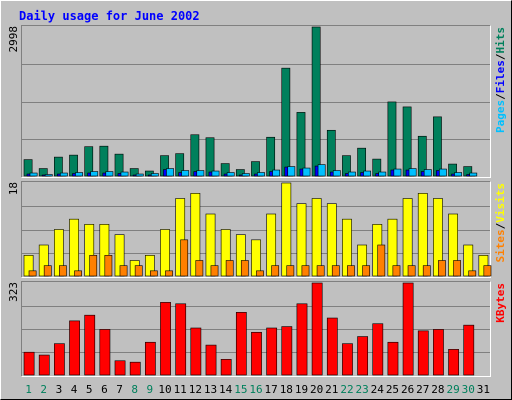 This screenshot has height=400, width=512. What do you see at coordinates (43, 389) in the screenshot?
I see `day-label: 2` at bounding box center [43, 389].